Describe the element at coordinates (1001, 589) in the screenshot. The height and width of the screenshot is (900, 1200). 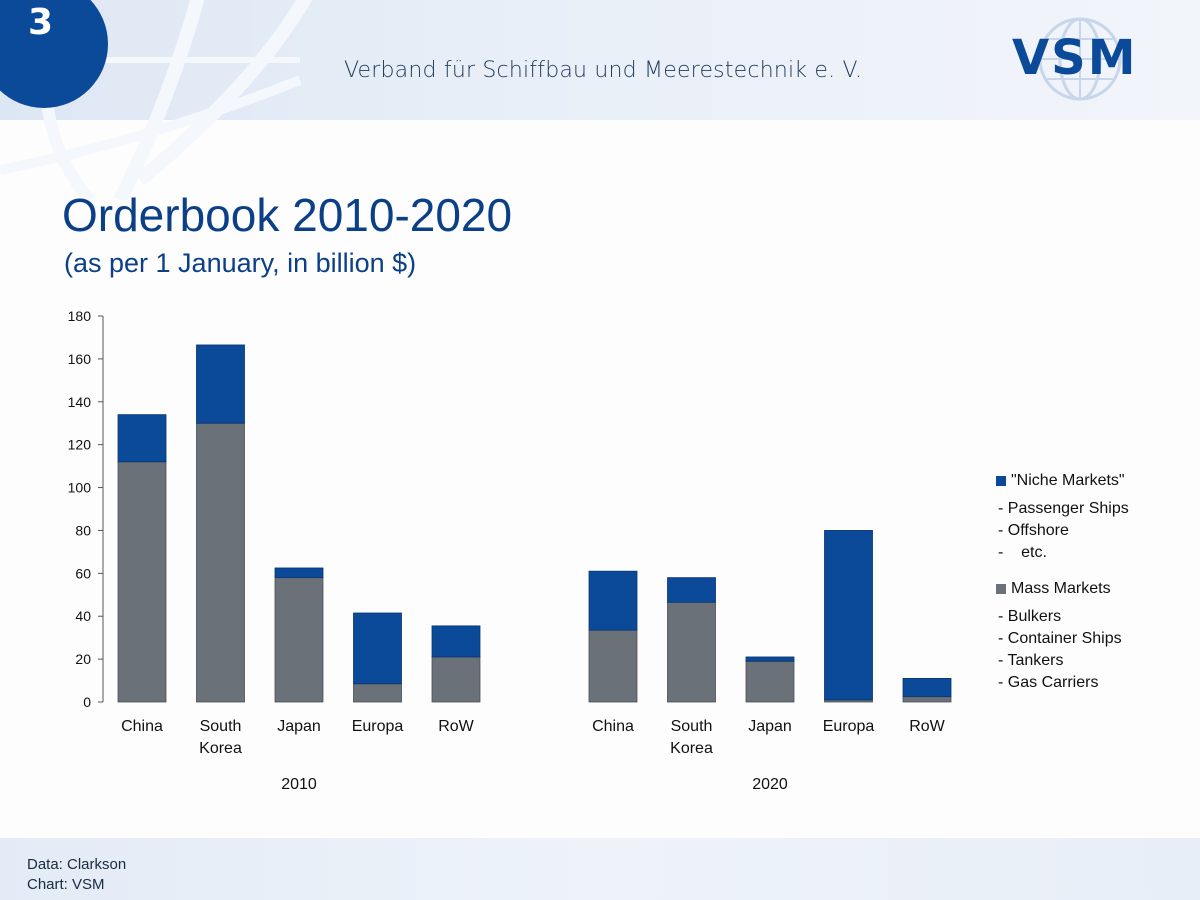
I see `legend-swatch-mass` at that location.